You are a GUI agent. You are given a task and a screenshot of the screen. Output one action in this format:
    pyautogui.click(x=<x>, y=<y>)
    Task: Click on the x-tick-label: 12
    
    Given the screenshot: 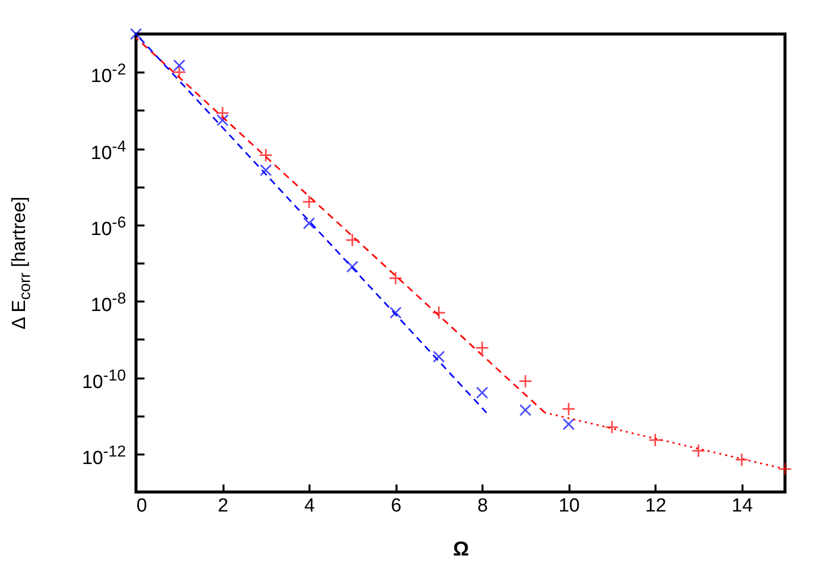 What is the action you would take?
    pyautogui.click(x=655, y=506)
    